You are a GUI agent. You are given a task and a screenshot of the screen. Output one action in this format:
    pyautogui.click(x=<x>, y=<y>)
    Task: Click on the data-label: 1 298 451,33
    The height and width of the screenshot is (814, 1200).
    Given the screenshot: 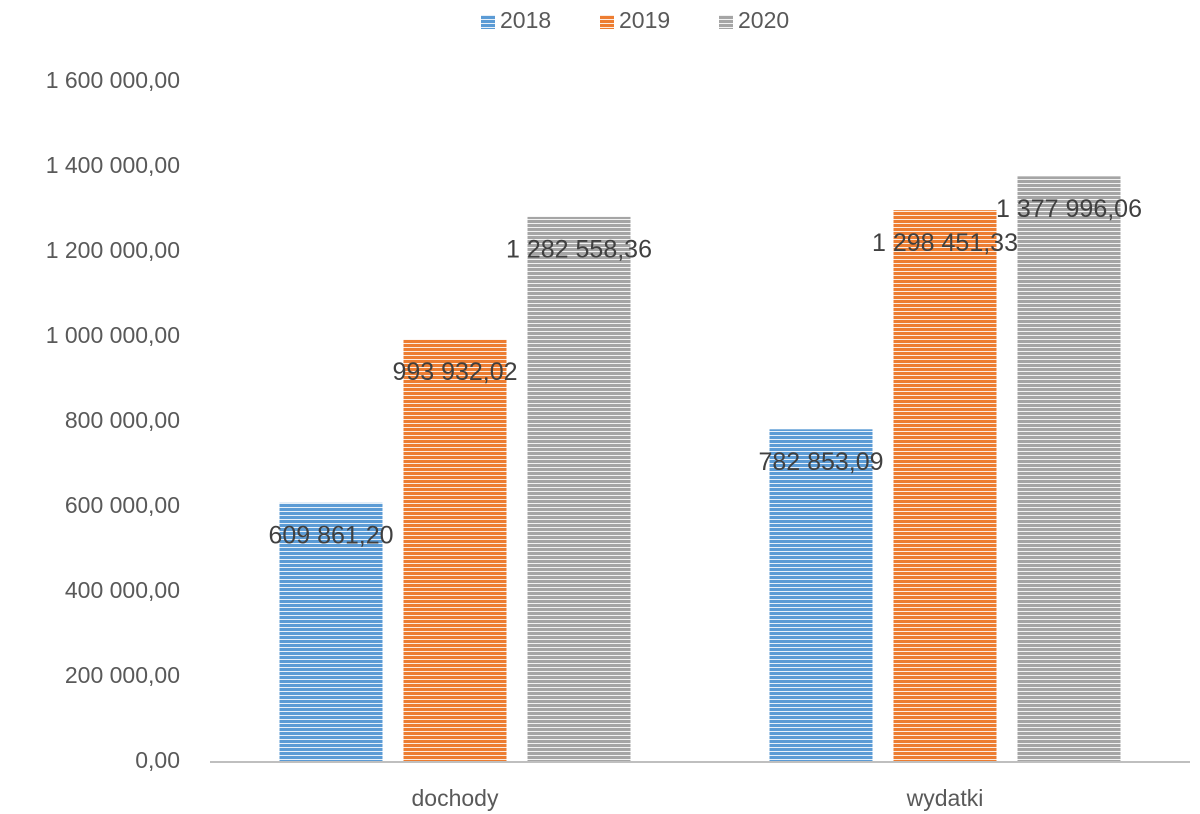 What is the action you would take?
    pyautogui.click(x=945, y=243)
    